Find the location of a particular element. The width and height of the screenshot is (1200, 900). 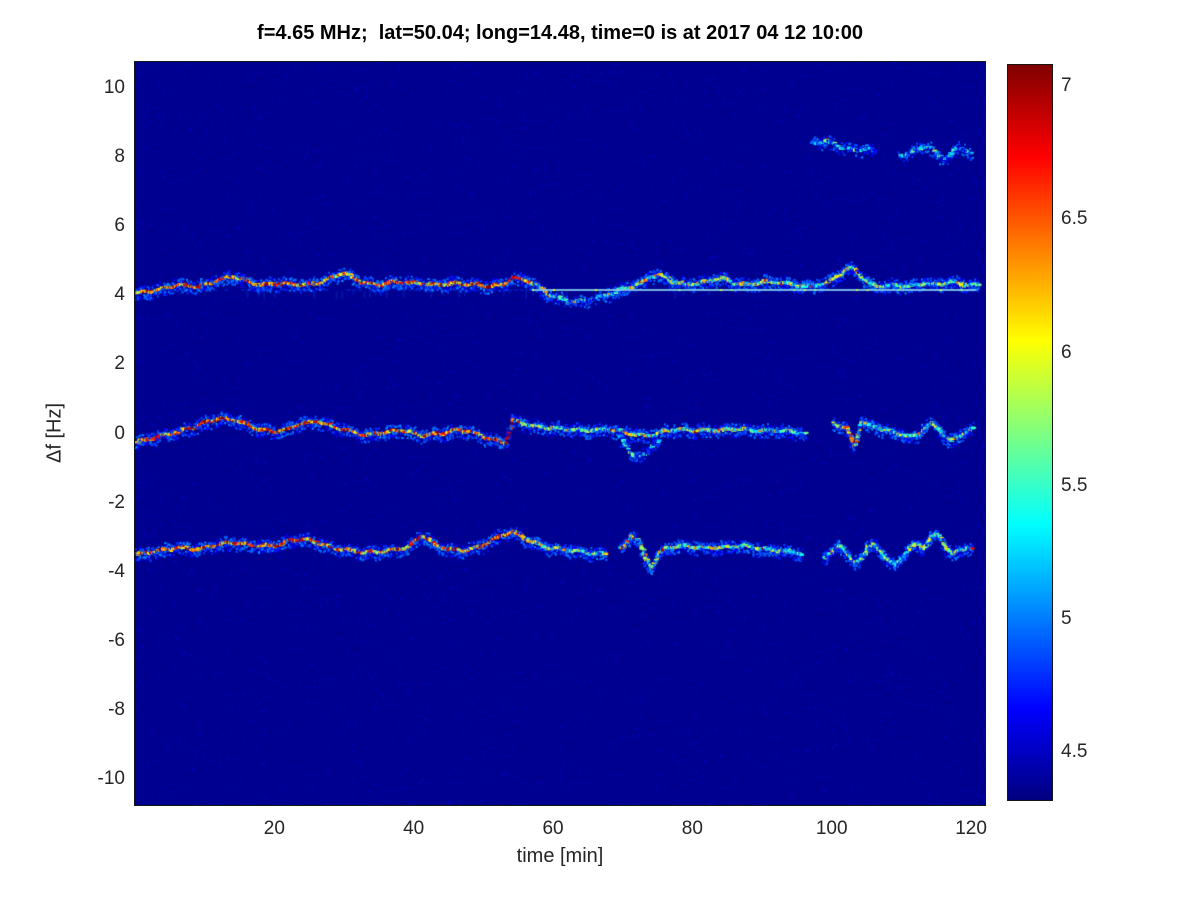

colorbar-tick-label: 7 is located at coordinates (1066, 86).